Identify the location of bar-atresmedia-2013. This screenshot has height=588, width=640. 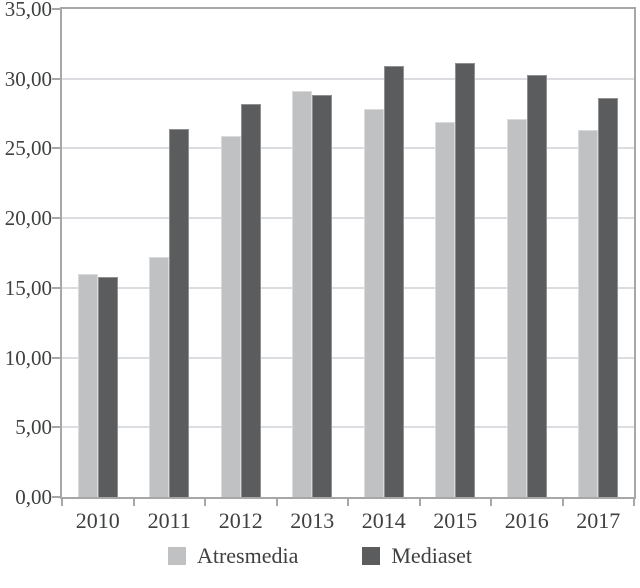
(302, 294).